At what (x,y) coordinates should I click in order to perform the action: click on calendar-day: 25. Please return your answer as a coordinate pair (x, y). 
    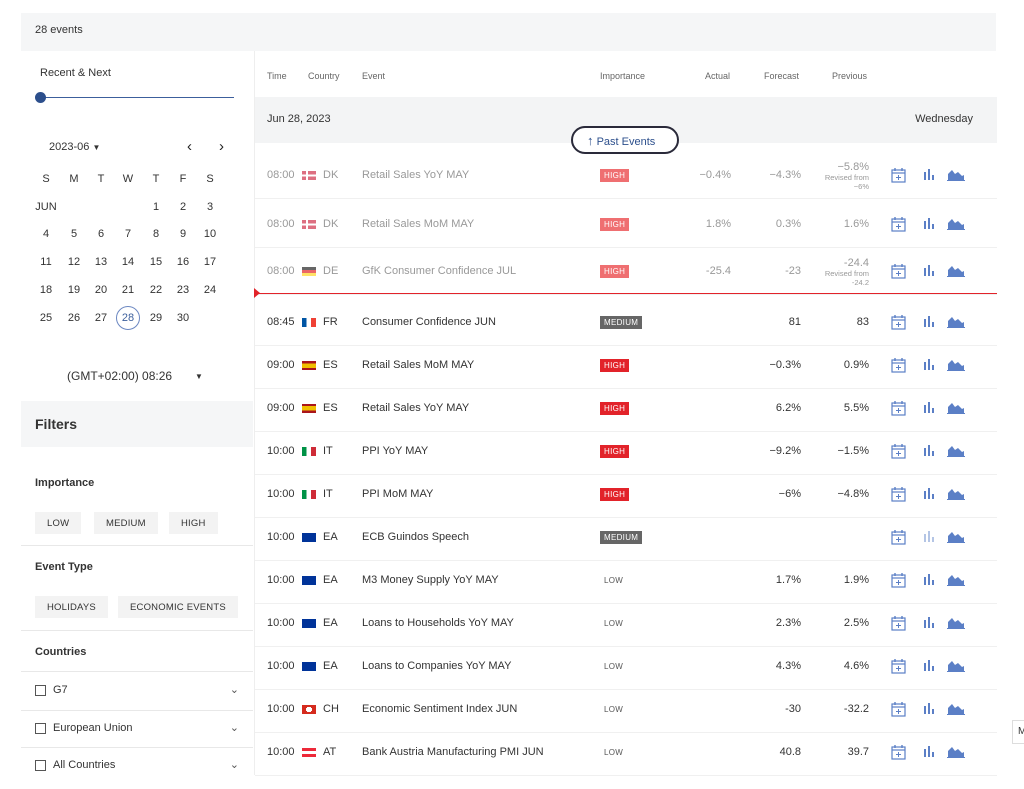
    Looking at the image, I should click on (46, 318).